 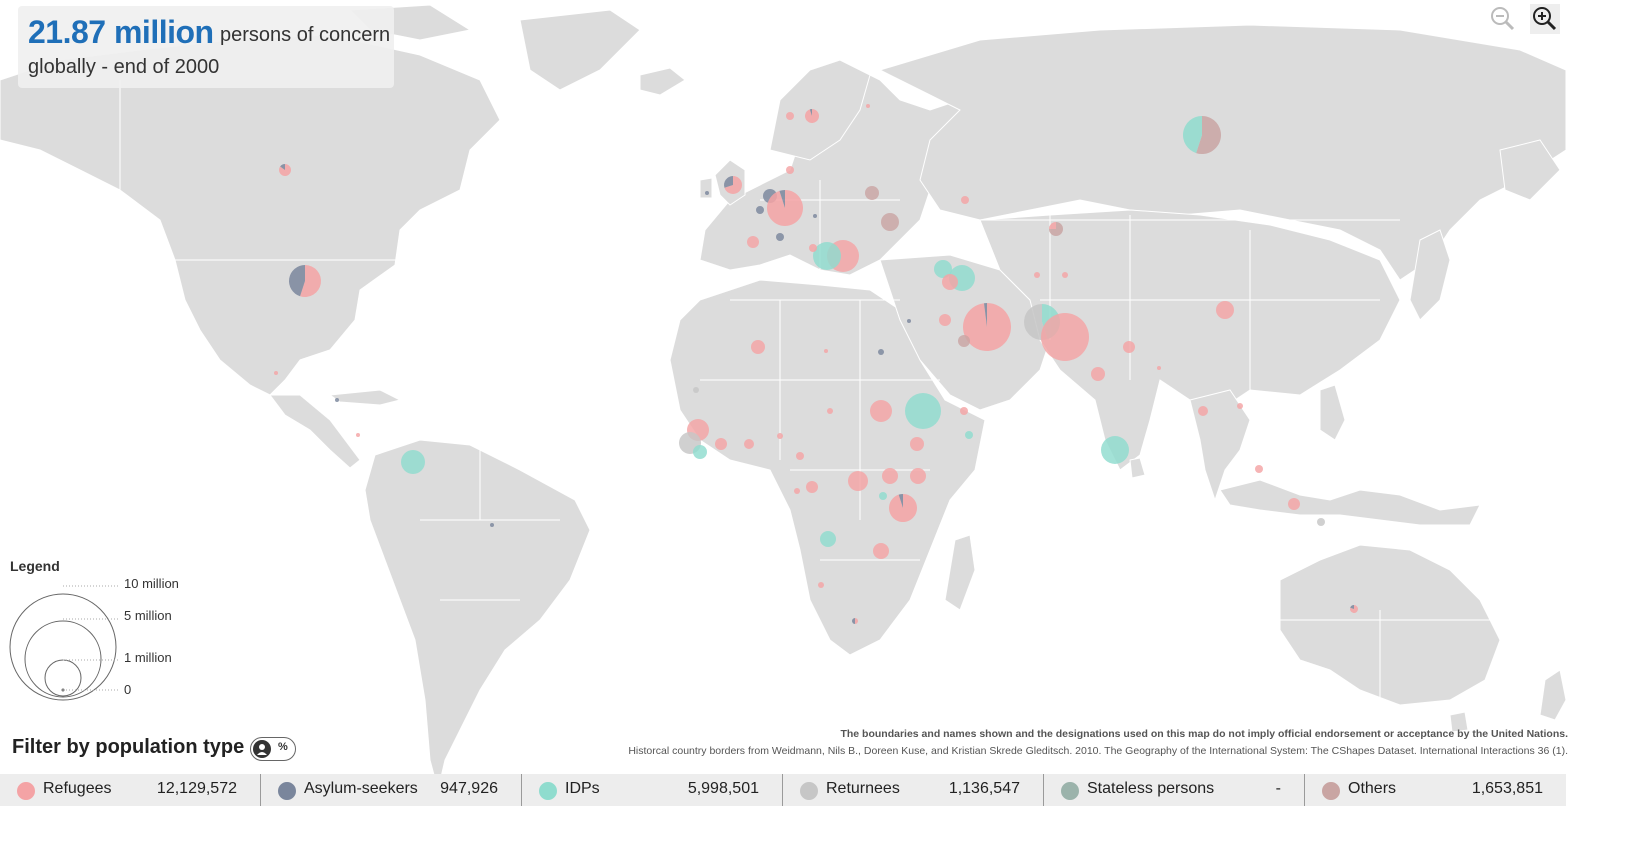 What do you see at coordinates (913, 790) in the screenshot?
I see `filter-returnees: Returnees 1,136,547` at bounding box center [913, 790].